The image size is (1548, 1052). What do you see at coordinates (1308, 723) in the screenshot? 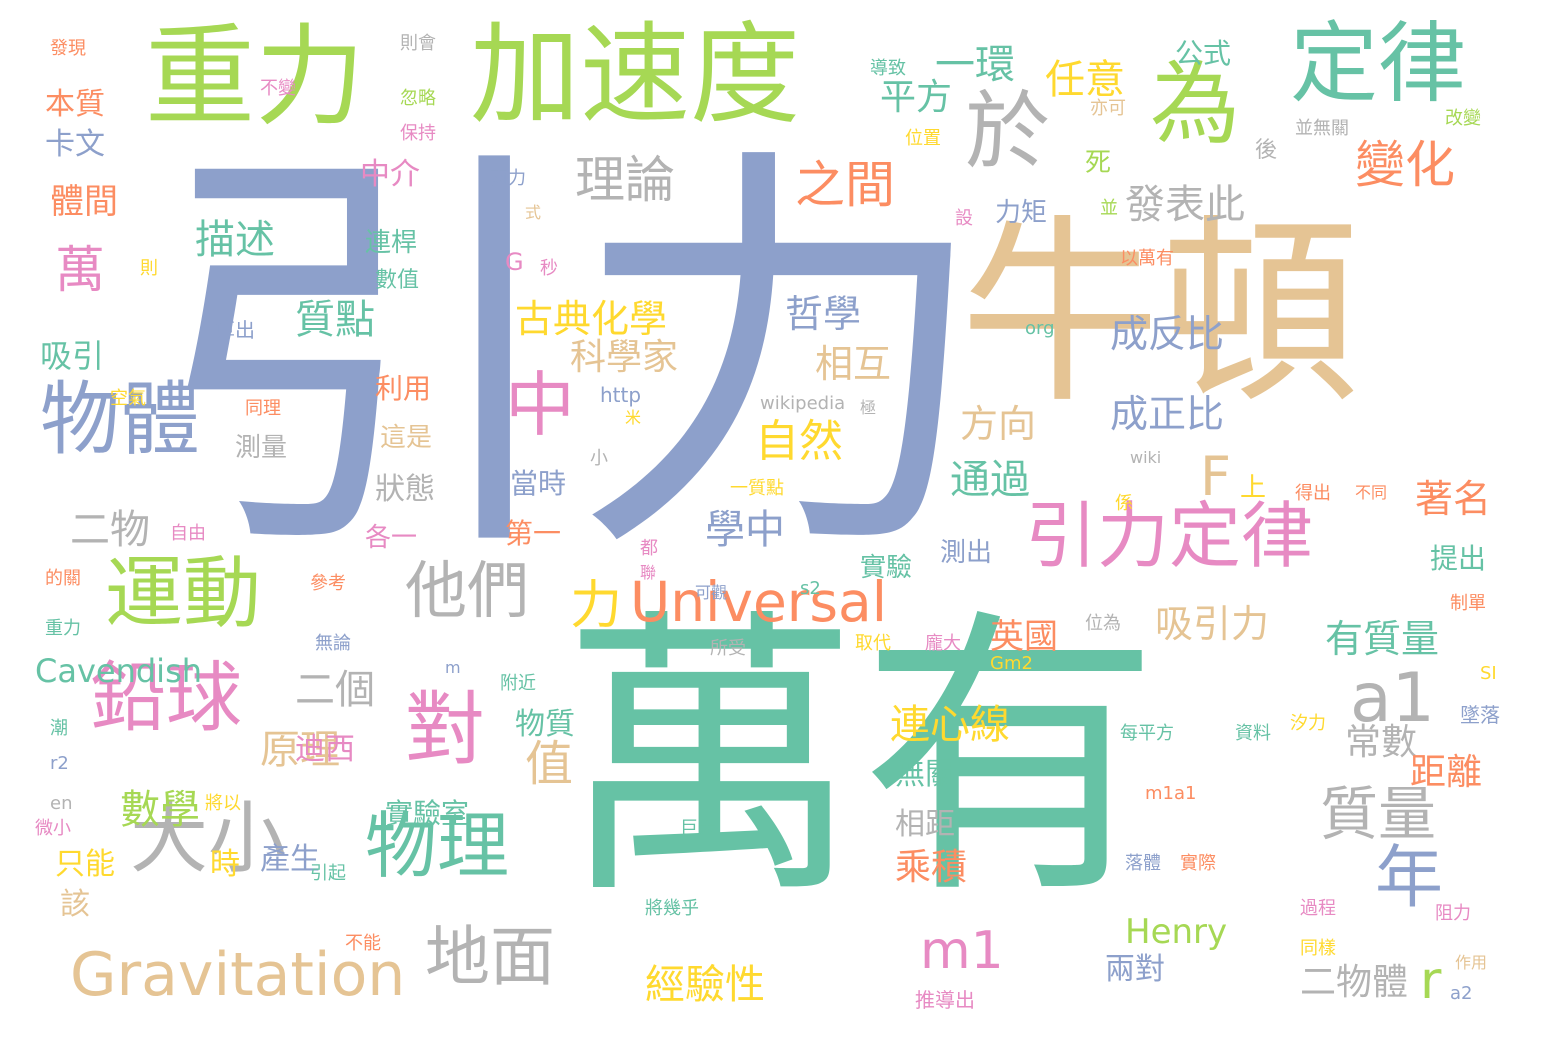
I see `word: 汐力` at bounding box center [1308, 723].